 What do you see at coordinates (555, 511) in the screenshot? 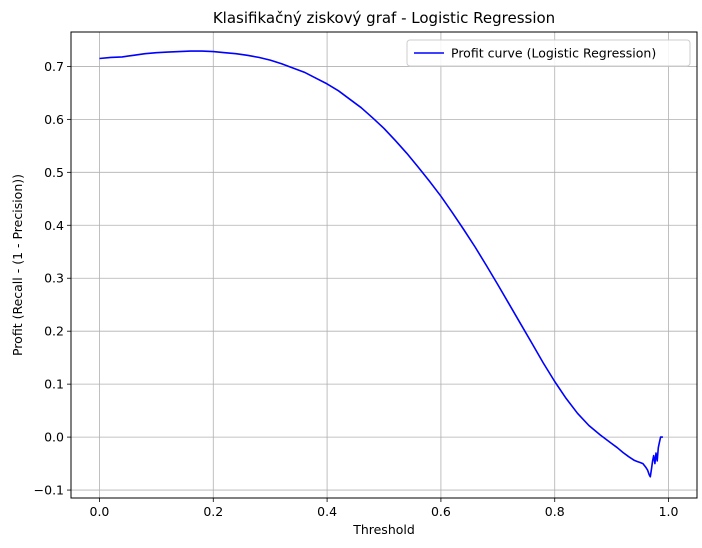
I see `x-tick-label: 0.8` at bounding box center [555, 511].